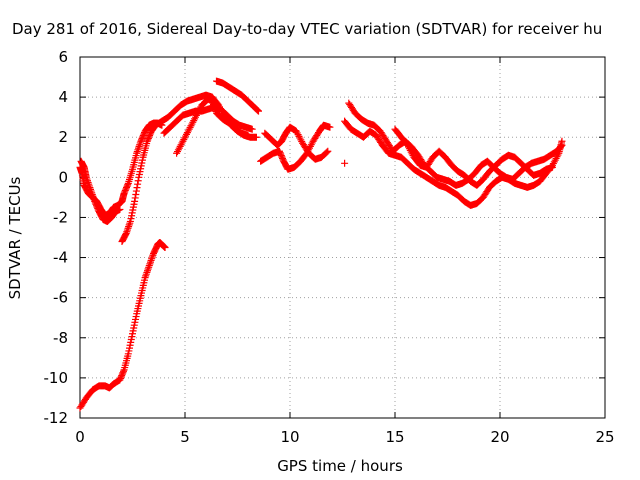 The image size is (640, 480). Describe the element at coordinates (340, 466) in the screenshot. I see `x-axis-label: GPS time / hours` at that location.